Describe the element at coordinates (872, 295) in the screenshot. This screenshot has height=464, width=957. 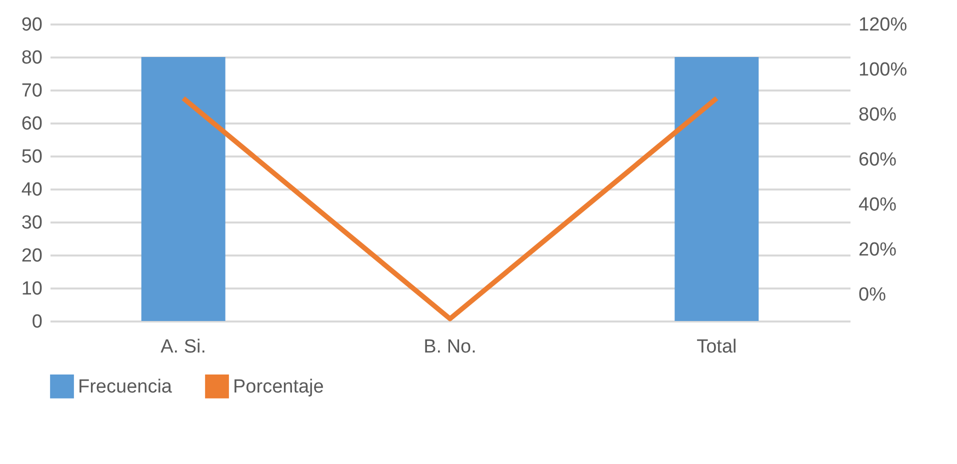
I see `y2-tick-label: 0%` at that location.